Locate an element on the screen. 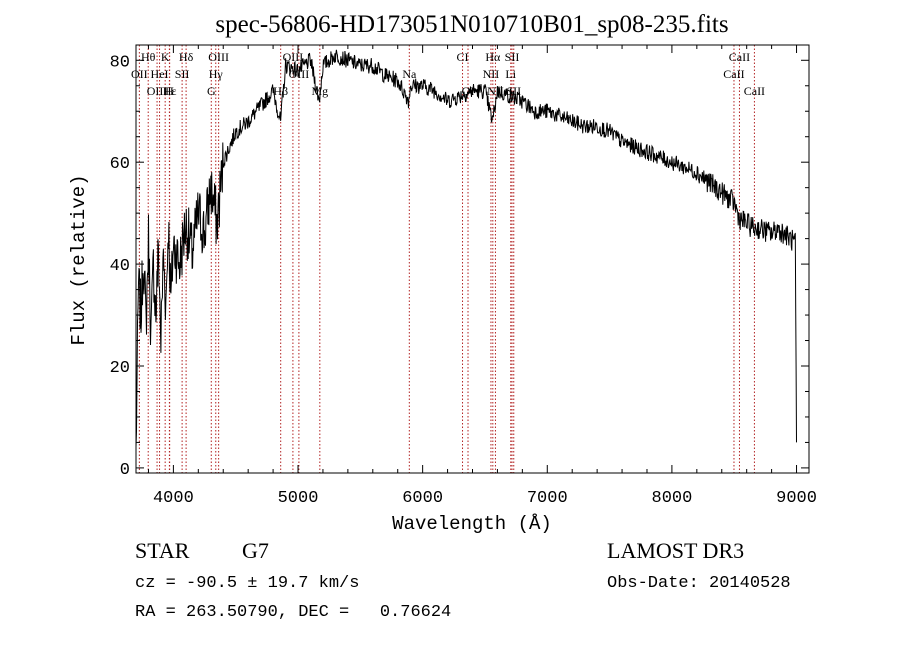 This screenshot has height=649, width=900. spectral-line-label: HeI is located at coordinates (160, 74).